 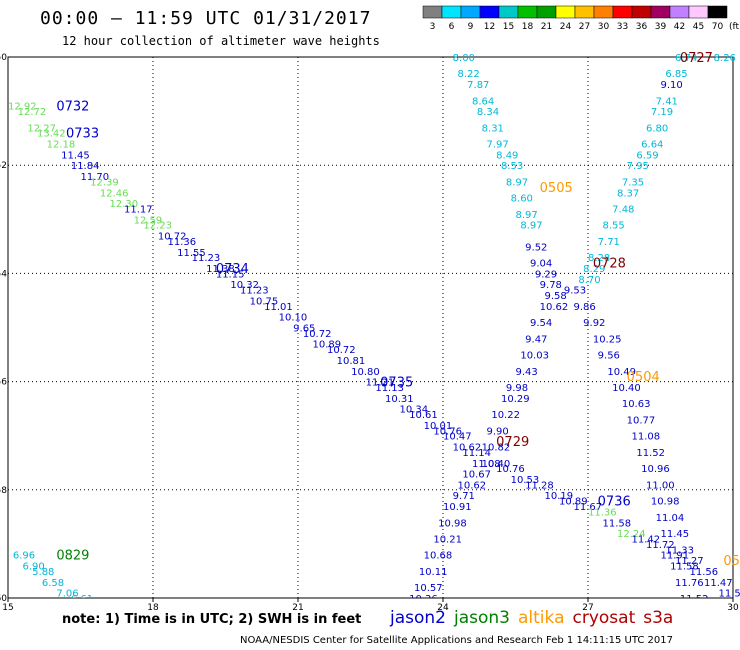 I want to click on legend-jason3: jason3, so click(x=482, y=618).